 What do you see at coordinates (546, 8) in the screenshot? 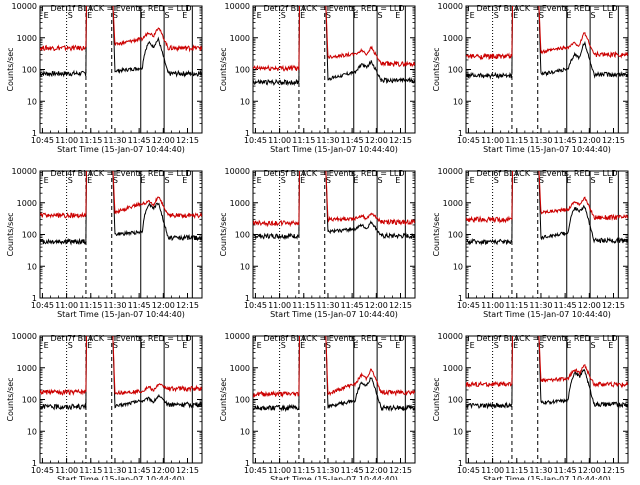
I see `panel-title: Det 3f BLACK = Events, RED = LLD` at bounding box center [546, 8].